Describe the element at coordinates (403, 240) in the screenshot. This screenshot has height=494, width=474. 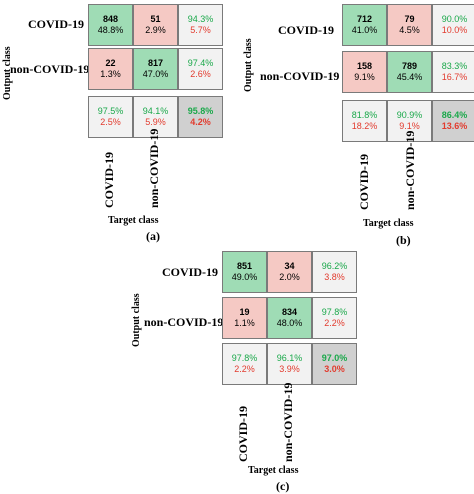
I see `panel-label-b: (b)` at that location.